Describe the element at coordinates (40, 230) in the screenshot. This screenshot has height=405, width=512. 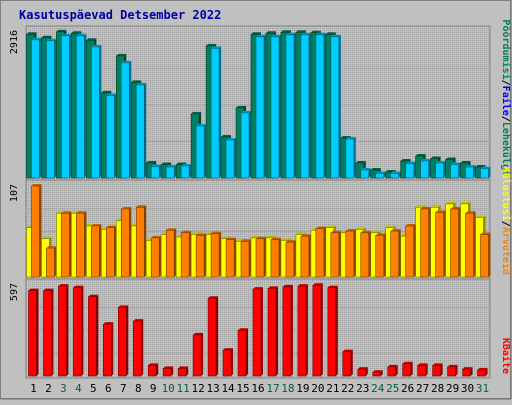
I see `bar-arvuteid-day-1-side` at that location.